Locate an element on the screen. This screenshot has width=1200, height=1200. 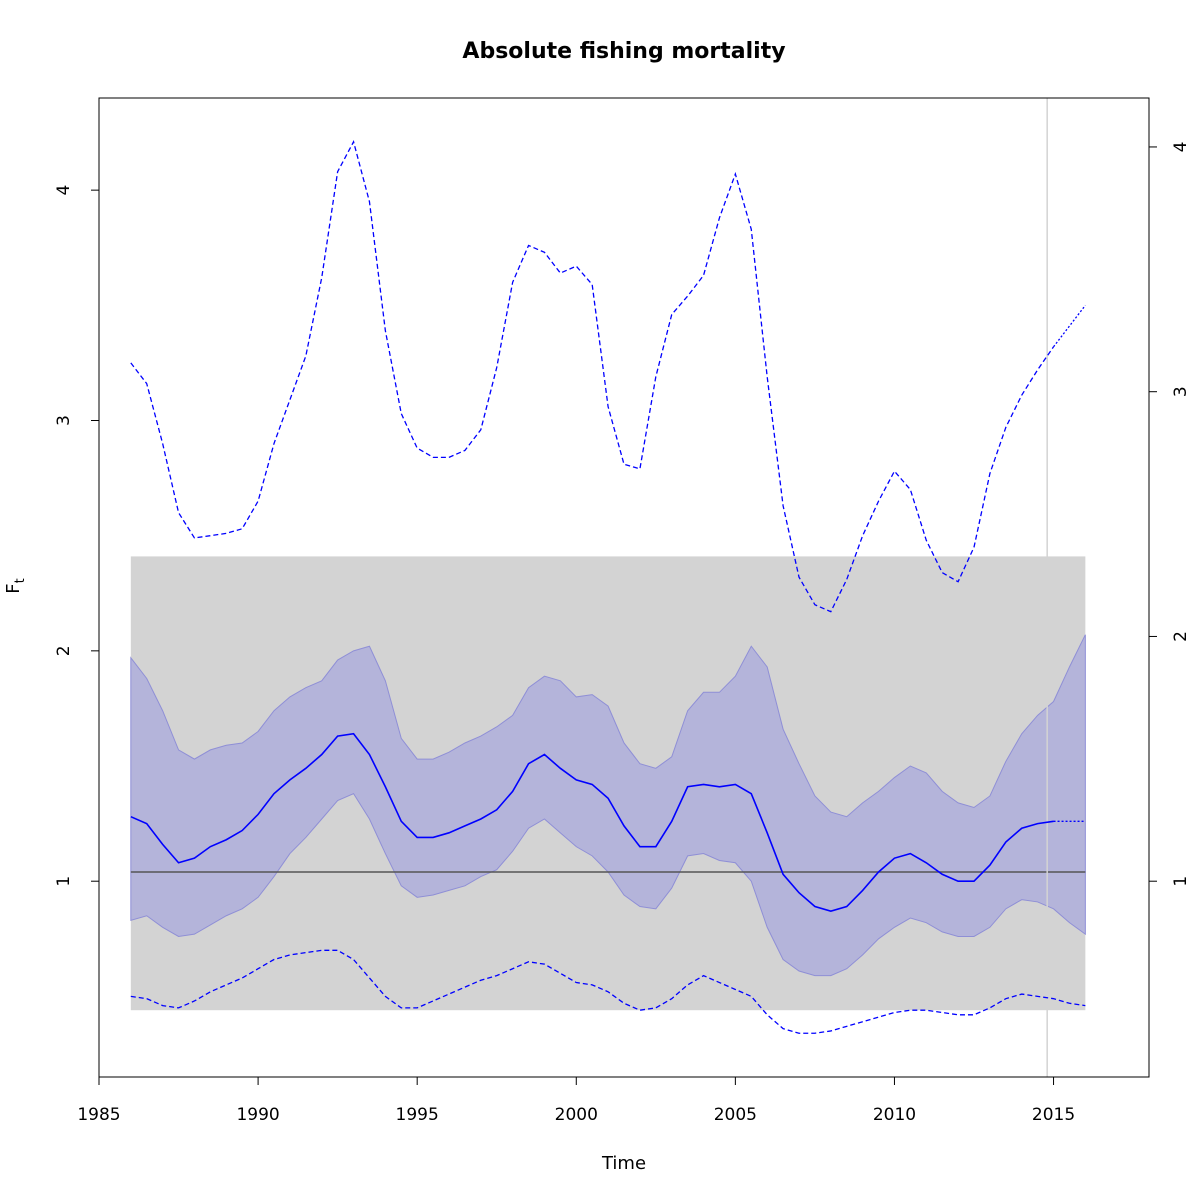
y-left-tick-label: 3 is located at coordinates (64, 420).